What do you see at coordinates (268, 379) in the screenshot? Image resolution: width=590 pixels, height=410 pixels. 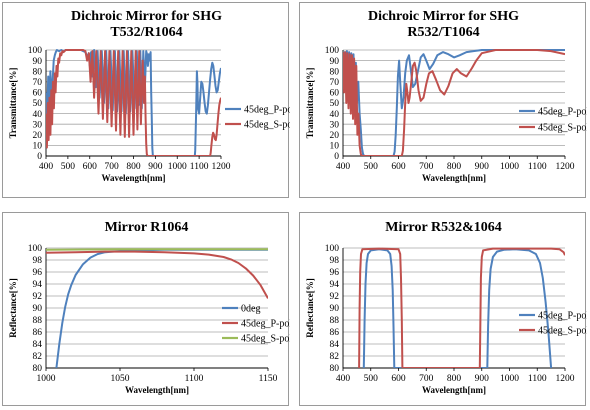 I see `x-tick-label: 1150` at bounding box center [268, 379].